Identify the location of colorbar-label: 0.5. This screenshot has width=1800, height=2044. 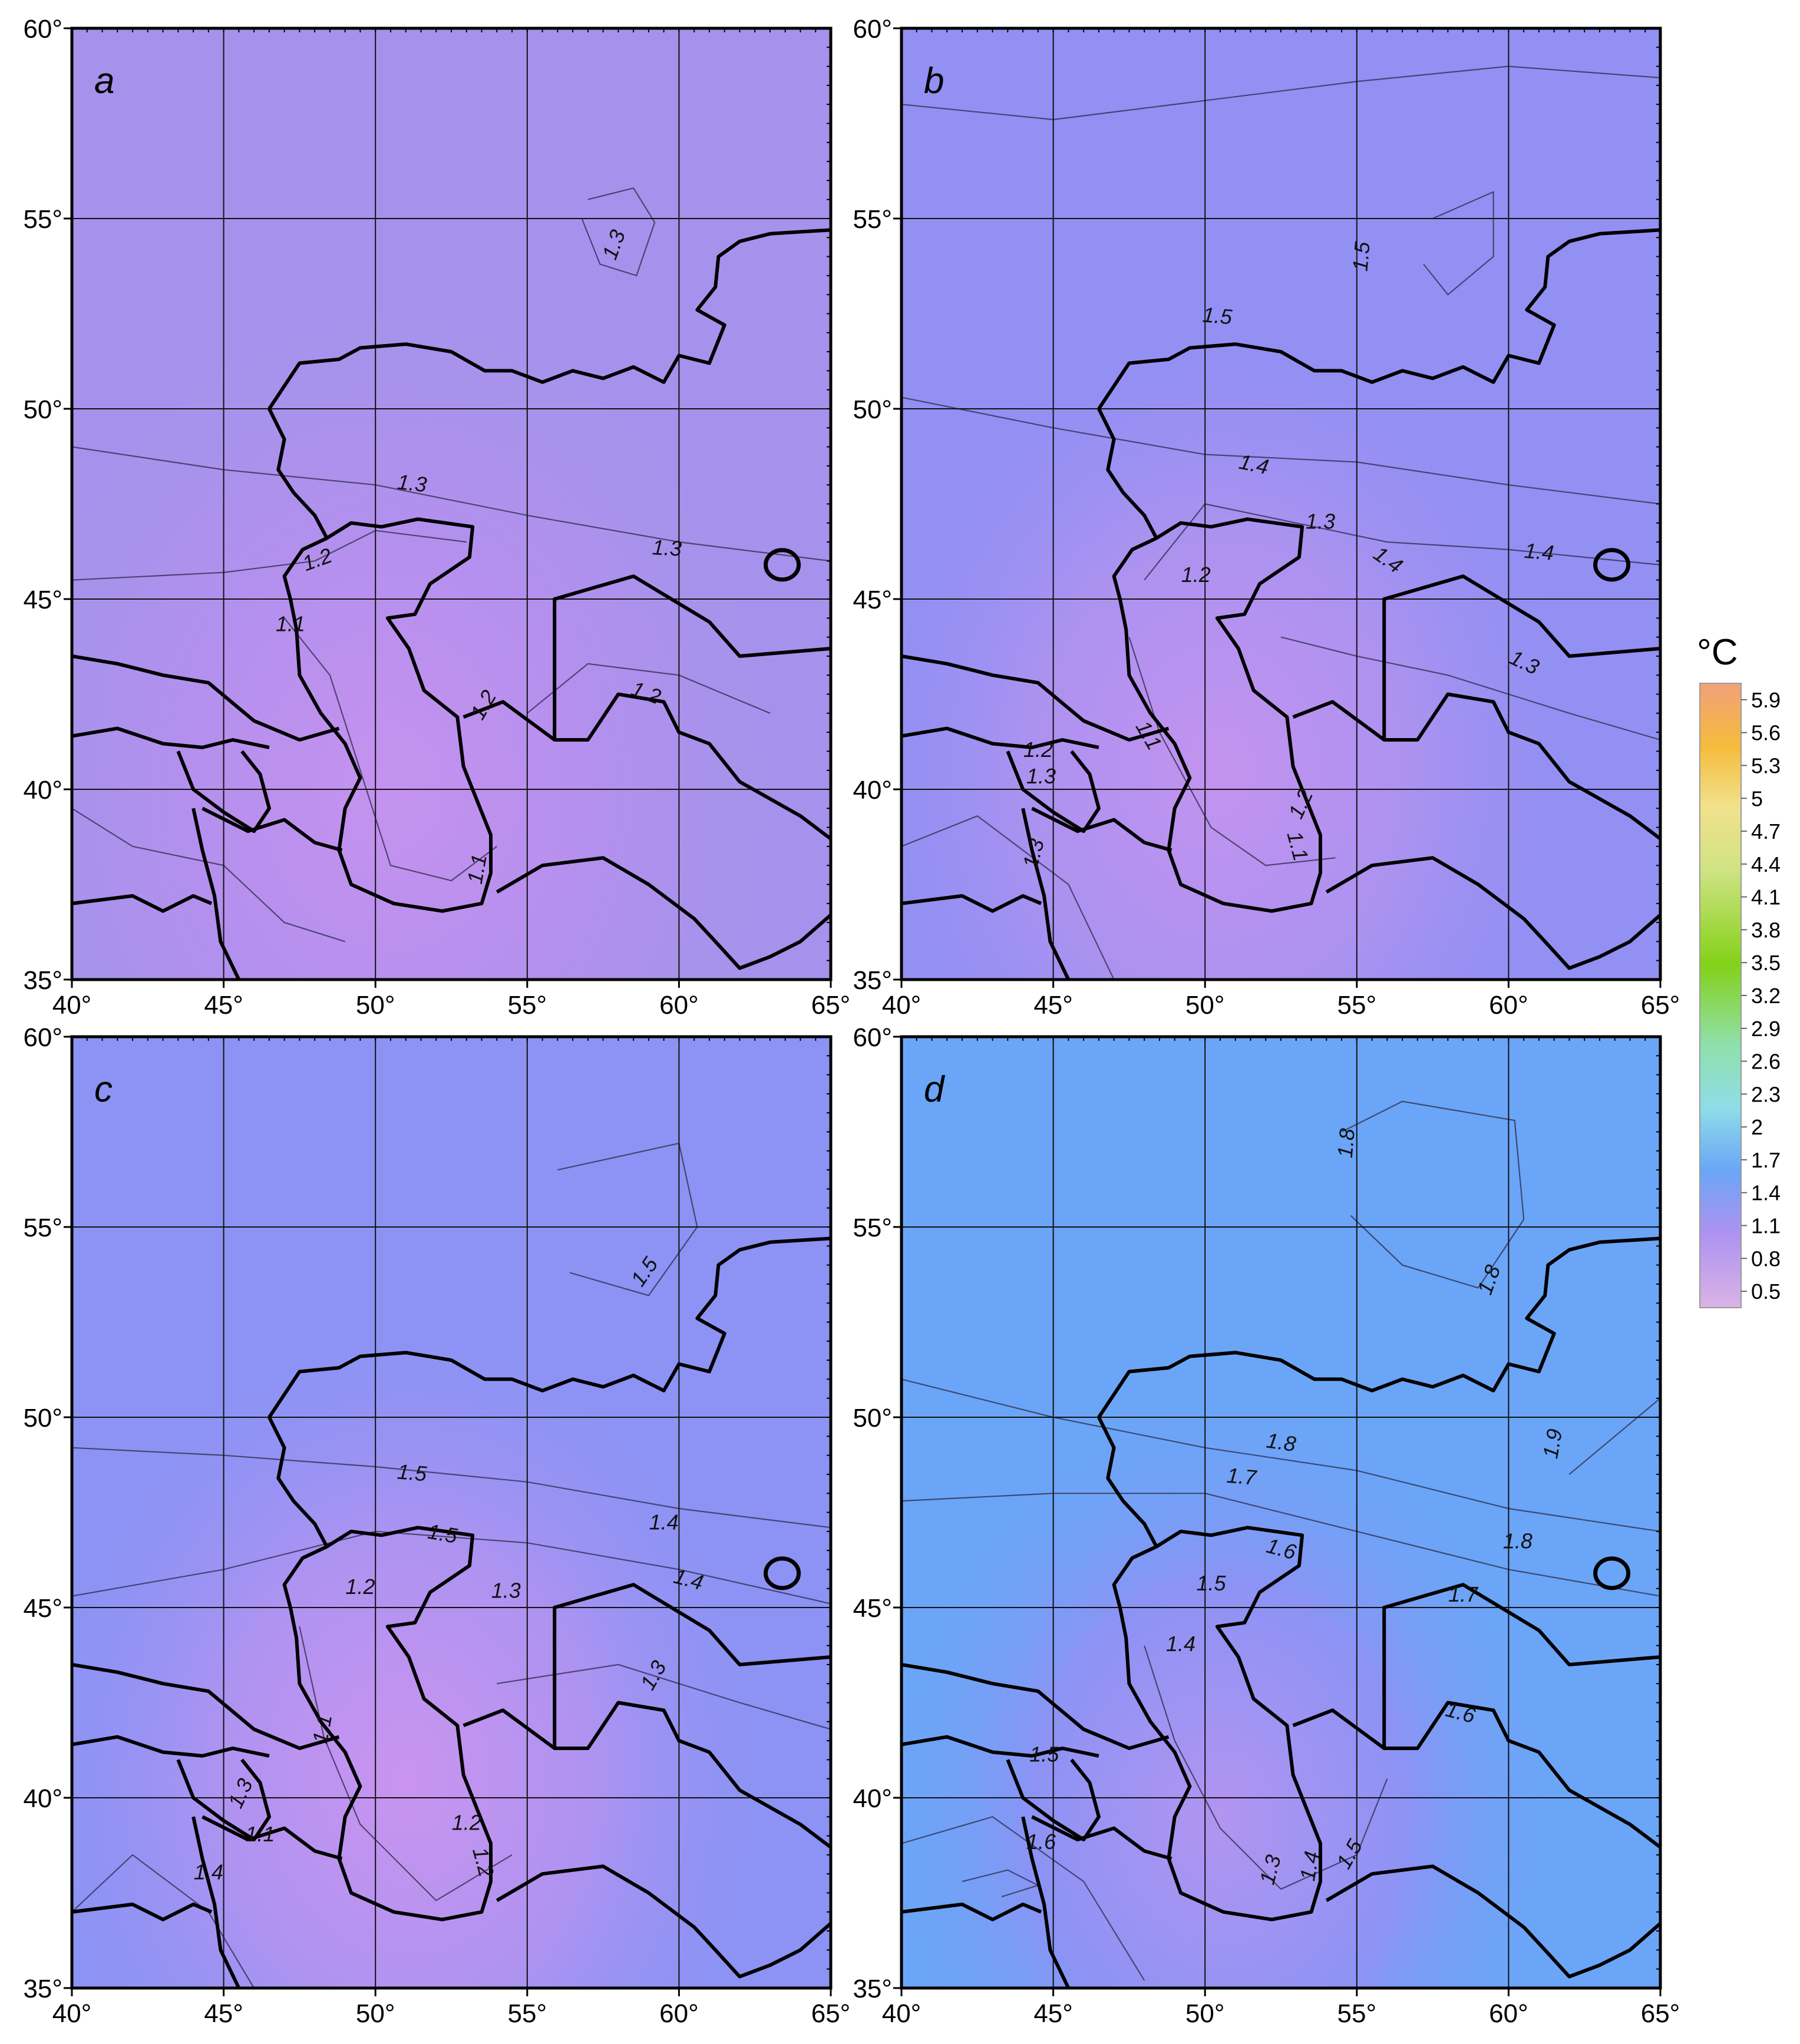
(1766, 1291).